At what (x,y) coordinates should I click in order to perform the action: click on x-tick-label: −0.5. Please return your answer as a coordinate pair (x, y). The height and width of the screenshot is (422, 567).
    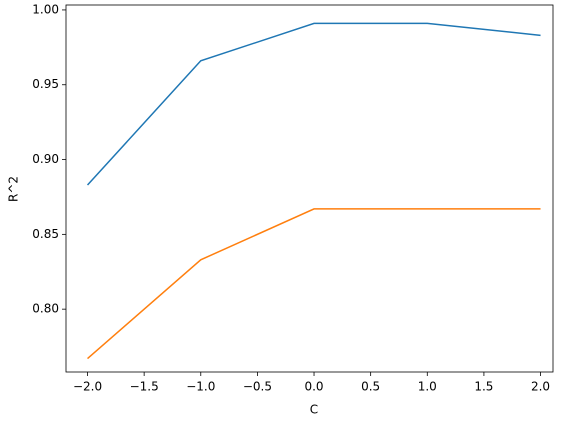
    Looking at the image, I should click on (257, 387).